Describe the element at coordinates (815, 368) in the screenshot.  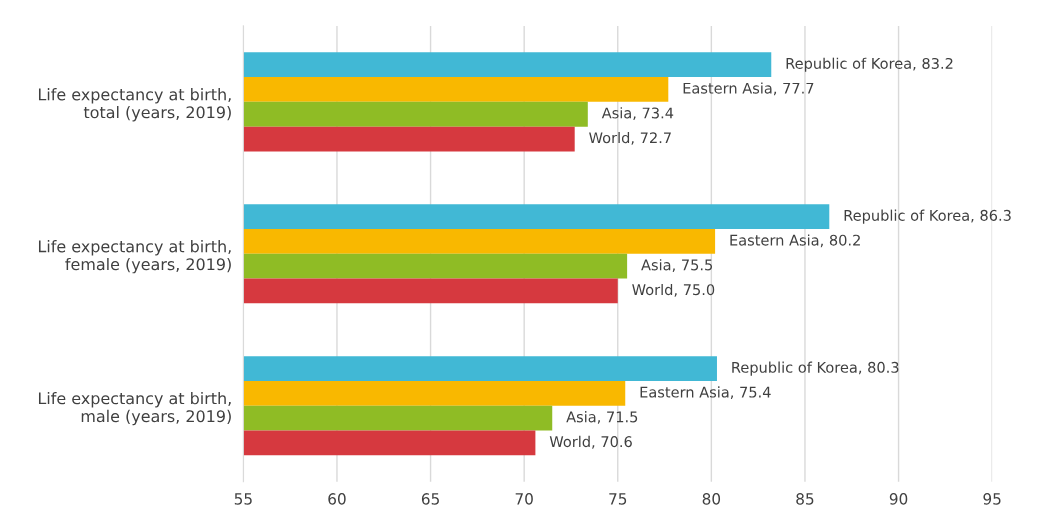
I see `data-label: Republic of Korea, 80.3` at that location.